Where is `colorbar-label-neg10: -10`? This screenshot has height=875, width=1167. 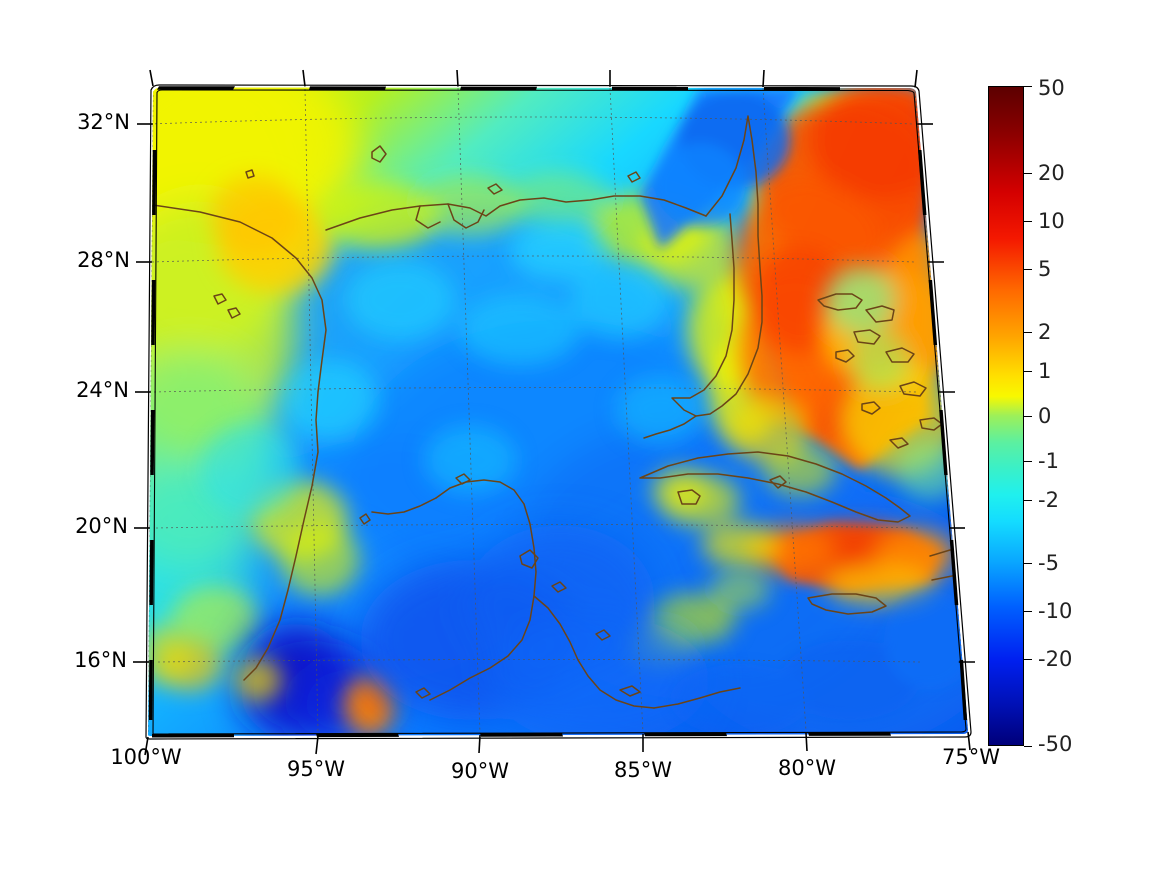
colorbar-label-neg10: -10 is located at coordinates (1055, 611).